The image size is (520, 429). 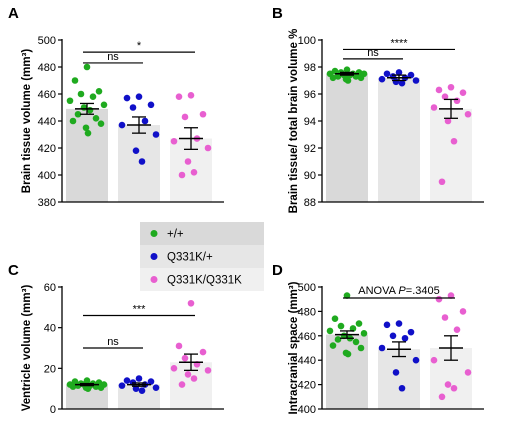 I want to click on y-tick-label: 90, so click(x=310, y=176).